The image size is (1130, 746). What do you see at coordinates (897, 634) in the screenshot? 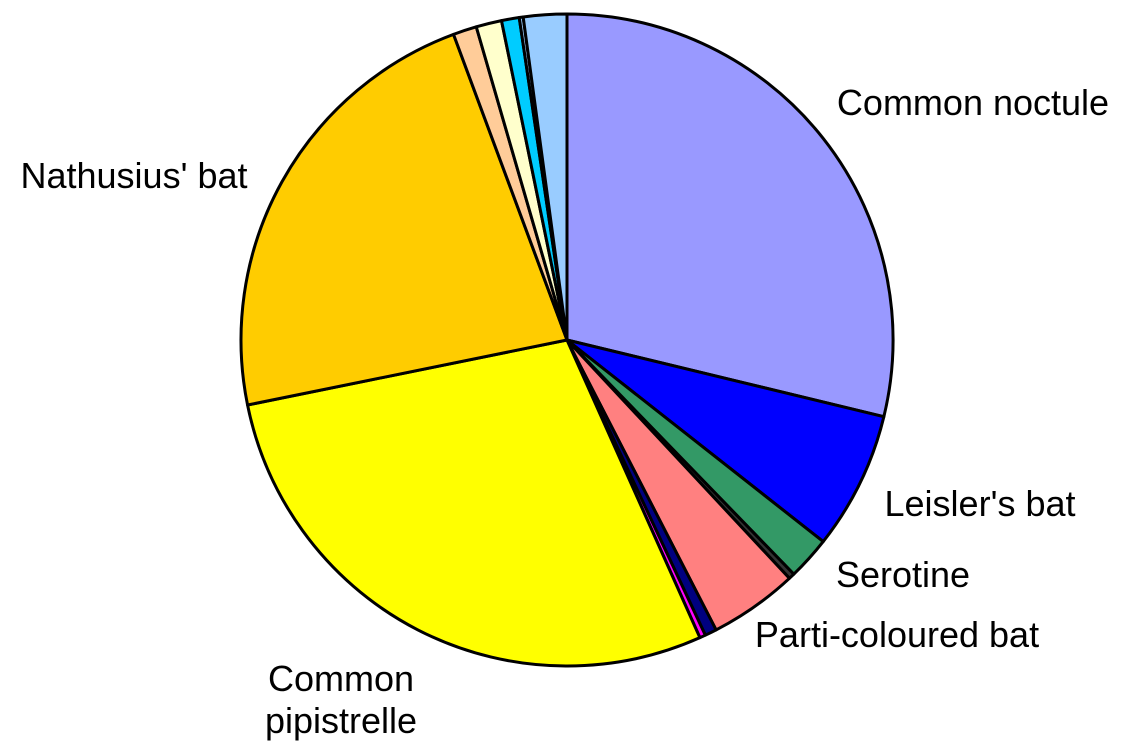
I see `slice-label-parti-coloured-bat: Parti-coloured bat` at bounding box center [897, 634].